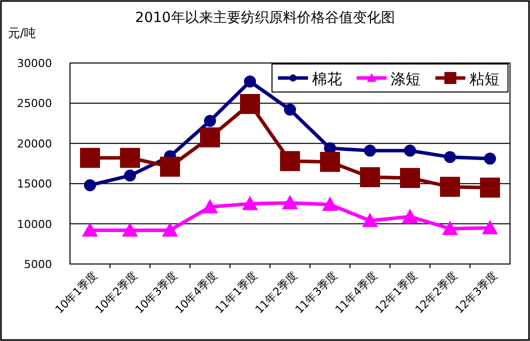 Image resolution: width=530 pixels, height=341 pixels. Describe the element at coordinates (265, 18) in the screenshot. I see `chart-title: 2010年以来主要纺织原料价格谷值变化图` at that location.